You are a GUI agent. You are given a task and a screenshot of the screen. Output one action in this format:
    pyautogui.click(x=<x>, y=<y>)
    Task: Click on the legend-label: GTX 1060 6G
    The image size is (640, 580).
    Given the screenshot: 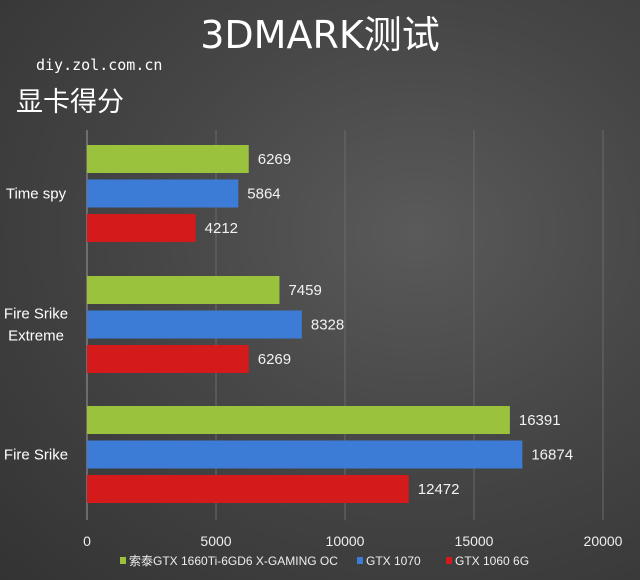 What is the action you would take?
    pyautogui.click(x=492, y=561)
    